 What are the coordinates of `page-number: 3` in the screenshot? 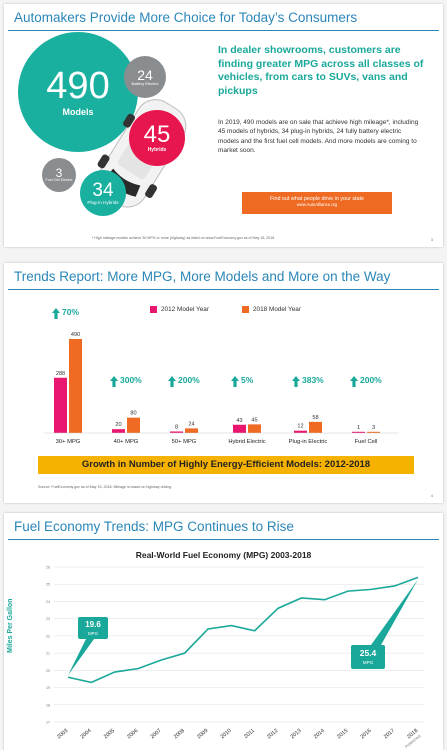 It's located at (431, 239).